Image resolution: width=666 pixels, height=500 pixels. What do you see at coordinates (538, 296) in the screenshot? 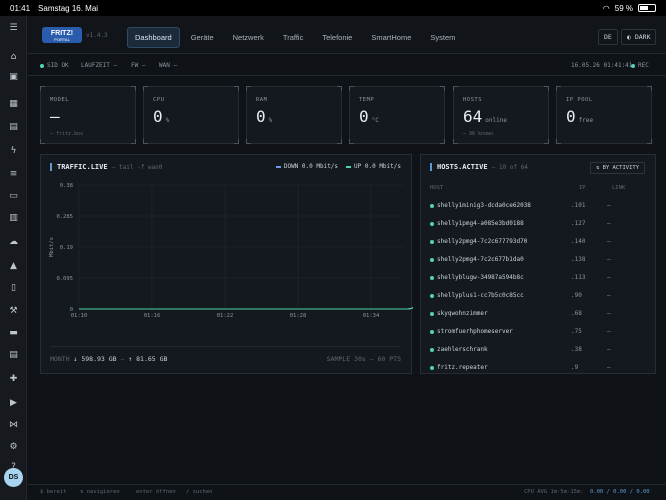
I see `host-row: shellyplus1-cc7b5c0c85cc .90 —` at bounding box center [538, 296].